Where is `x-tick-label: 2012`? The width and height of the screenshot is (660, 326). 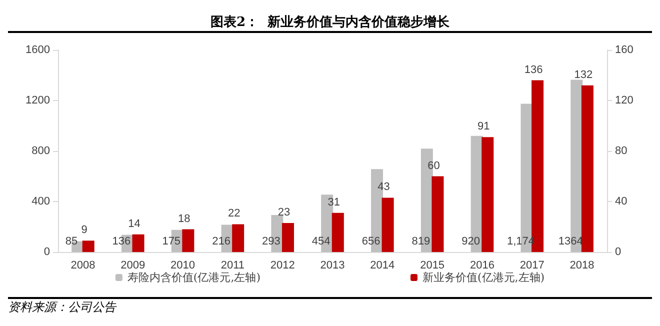 x-tick-label: 2012 is located at coordinates (282, 266).